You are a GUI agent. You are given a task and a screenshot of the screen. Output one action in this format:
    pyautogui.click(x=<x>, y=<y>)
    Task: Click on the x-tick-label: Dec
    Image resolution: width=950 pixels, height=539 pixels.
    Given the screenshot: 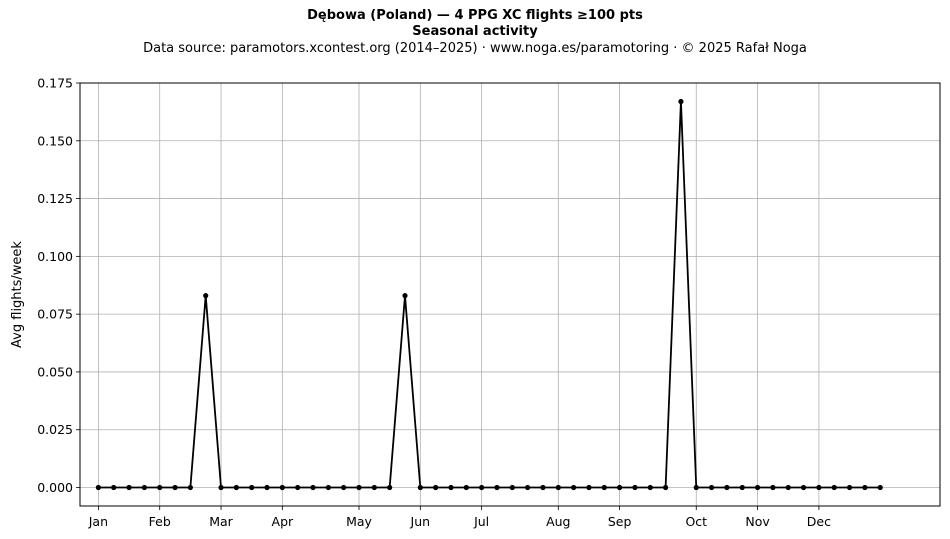 What is the action you would take?
    pyautogui.click(x=819, y=521)
    